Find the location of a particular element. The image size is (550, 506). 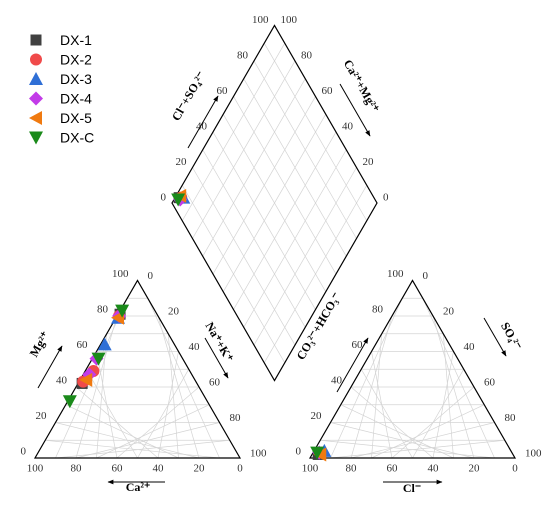

anion-triangle-frame is located at coordinates (412, 369).